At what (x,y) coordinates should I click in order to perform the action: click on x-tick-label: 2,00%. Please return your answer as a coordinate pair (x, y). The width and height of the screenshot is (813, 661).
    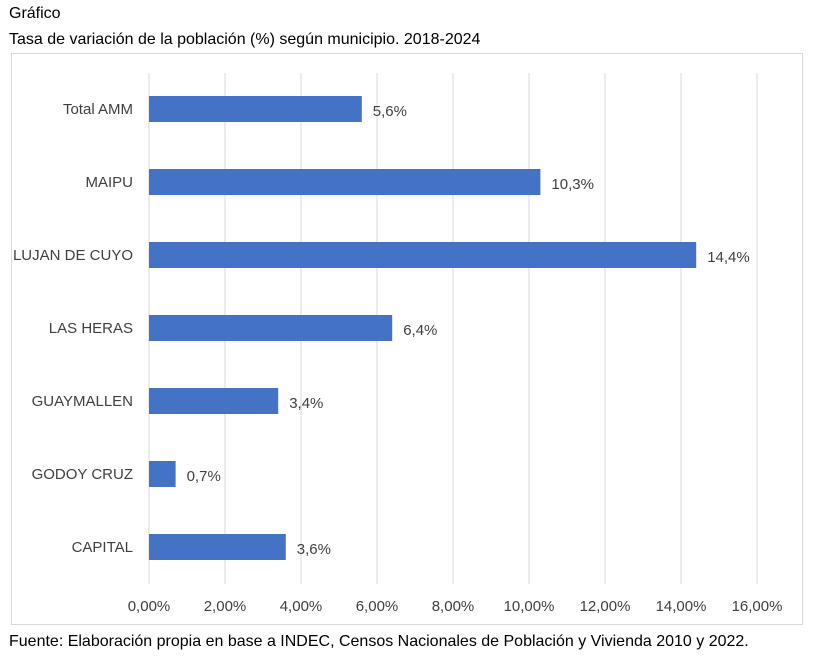
    Looking at the image, I should click on (225, 606).